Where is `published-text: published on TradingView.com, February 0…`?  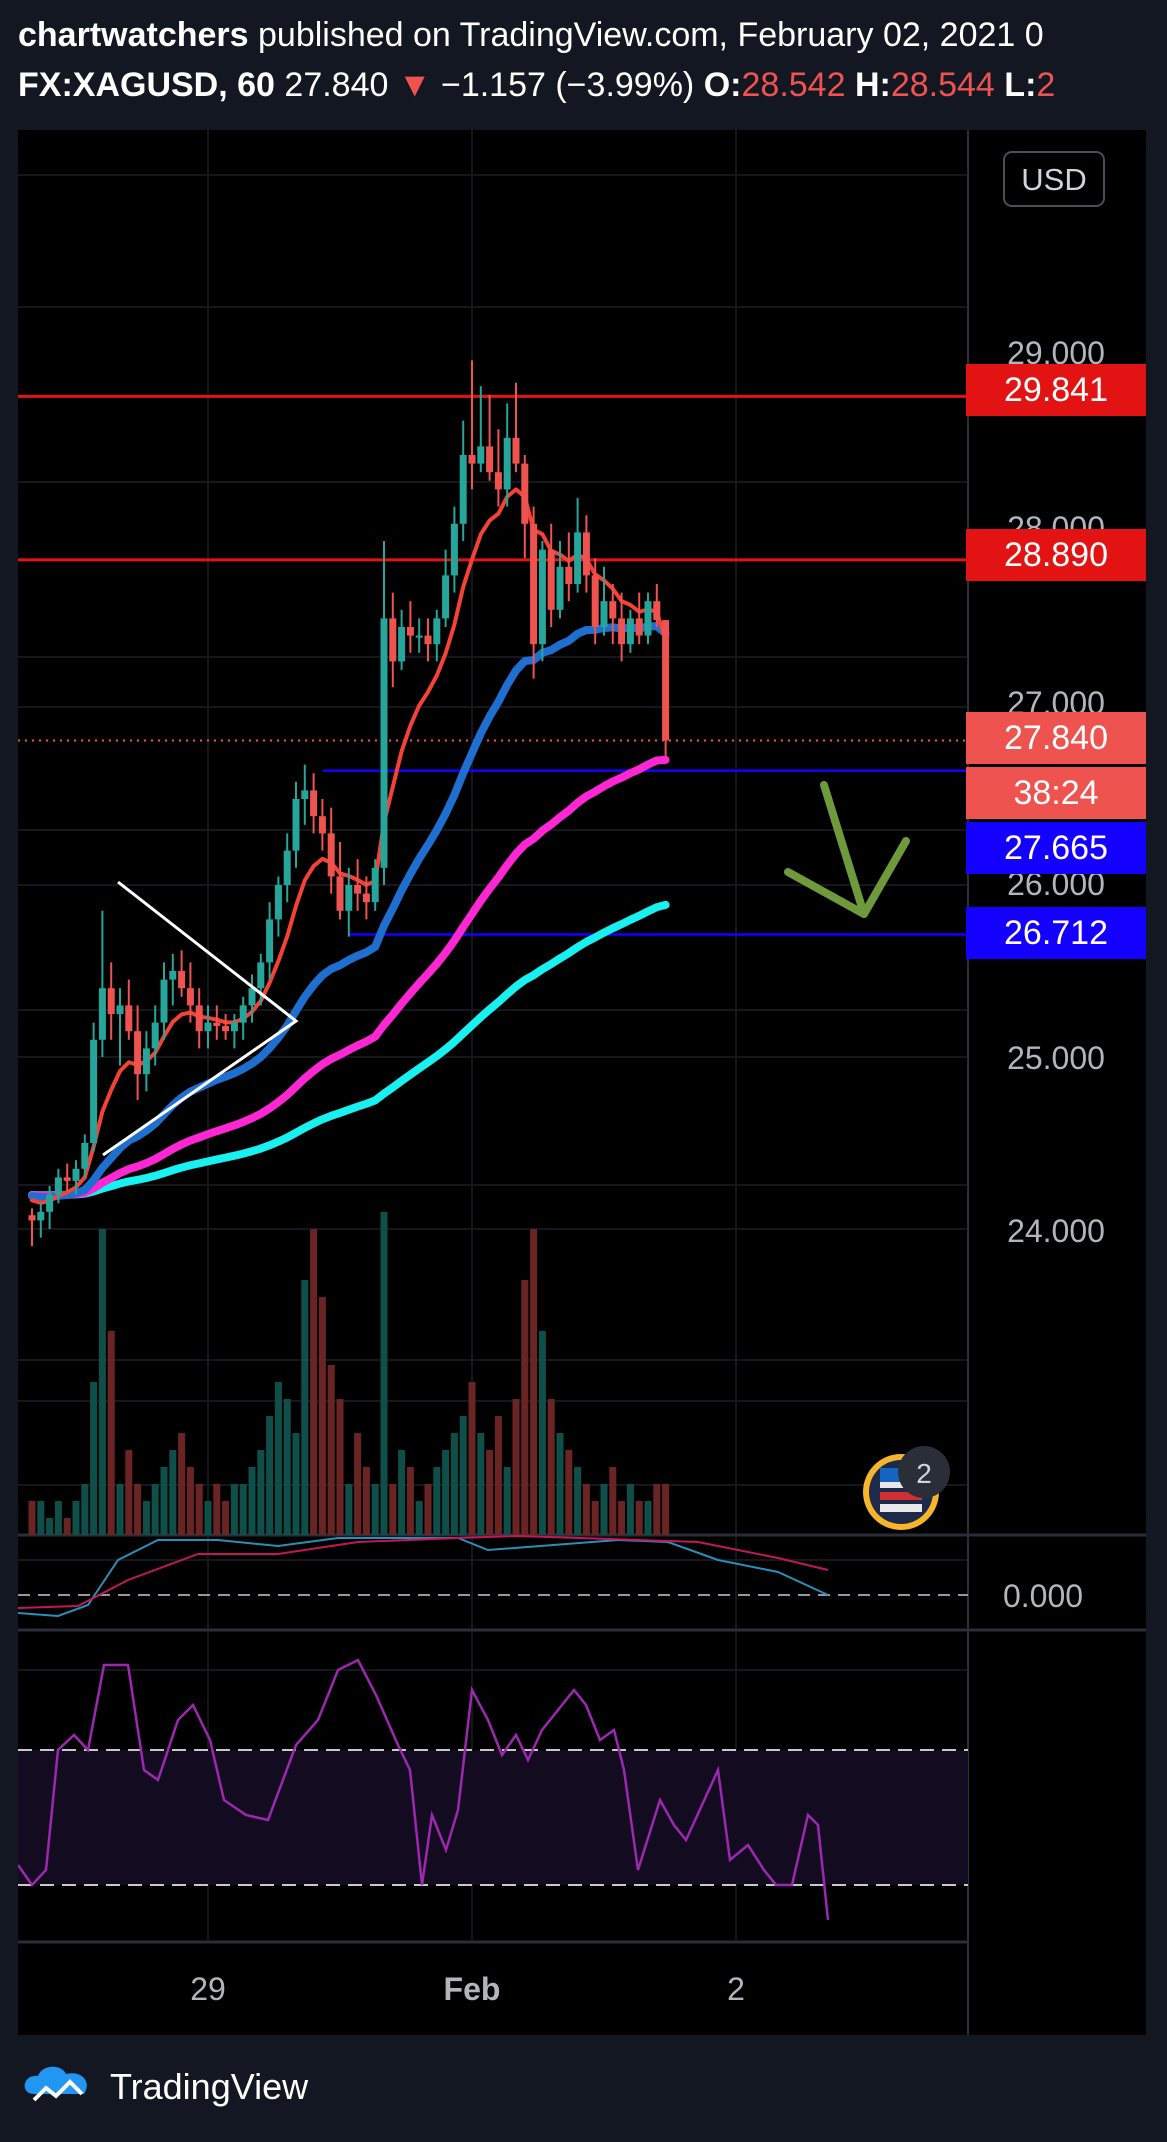
published-text: published on TradingView.com, February 0… is located at coordinates (651, 35).